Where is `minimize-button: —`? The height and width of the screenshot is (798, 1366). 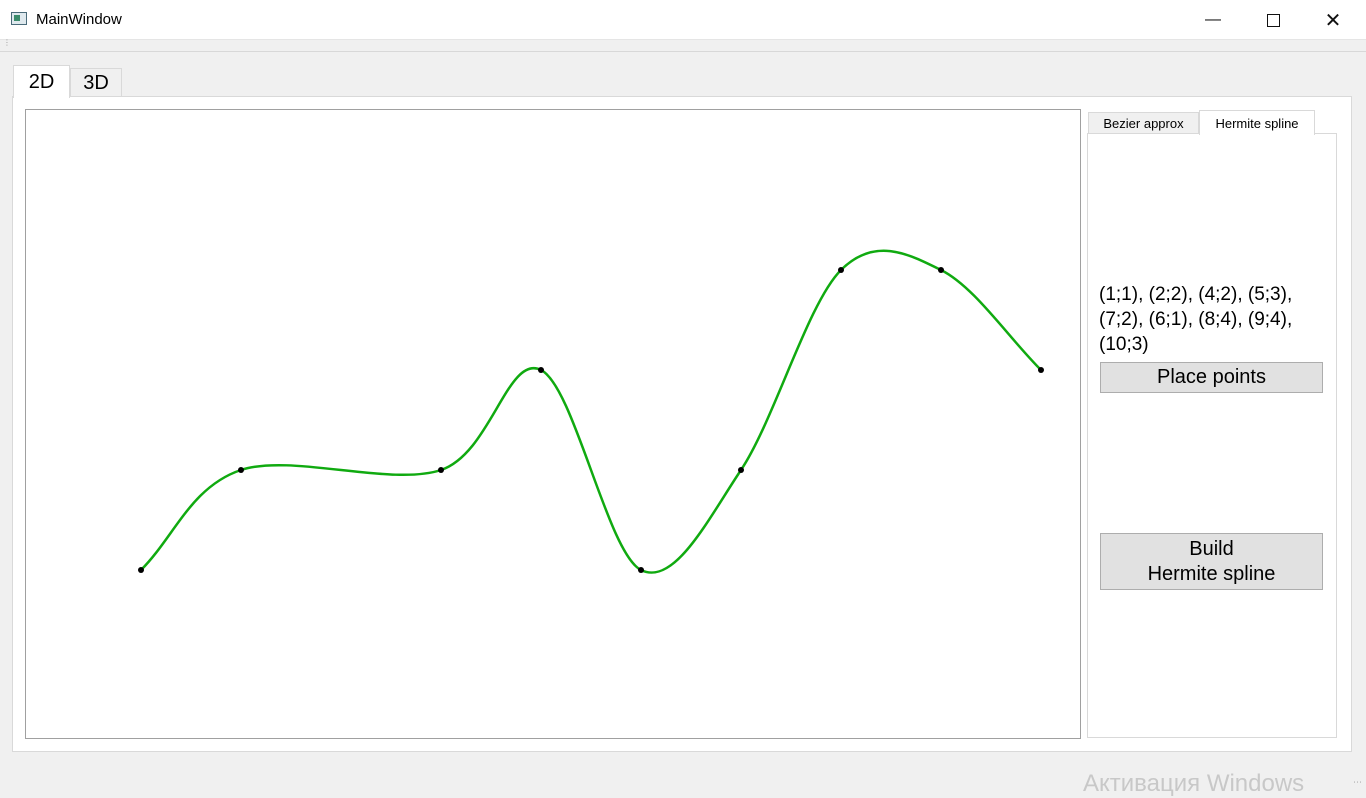 minimize-button: — is located at coordinates (1213, 20).